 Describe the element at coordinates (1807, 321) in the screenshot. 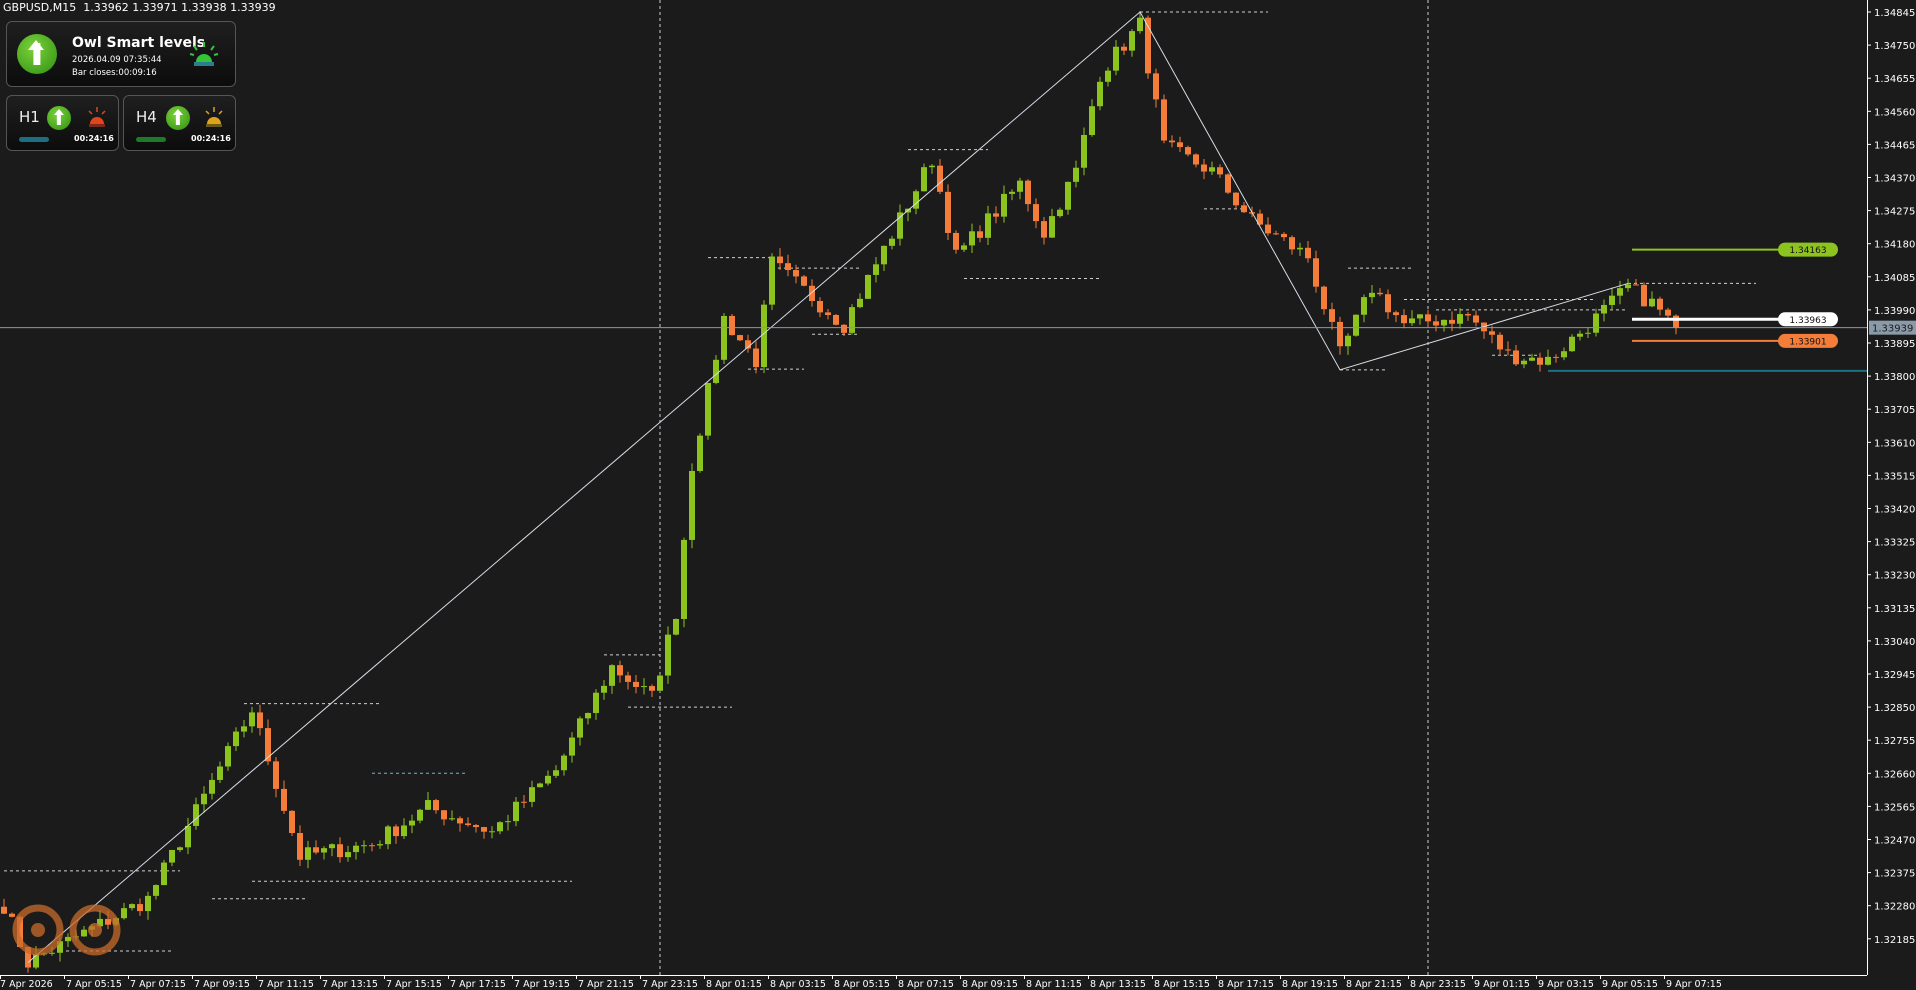

I see `level-badge-label: 1.33963` at that location.